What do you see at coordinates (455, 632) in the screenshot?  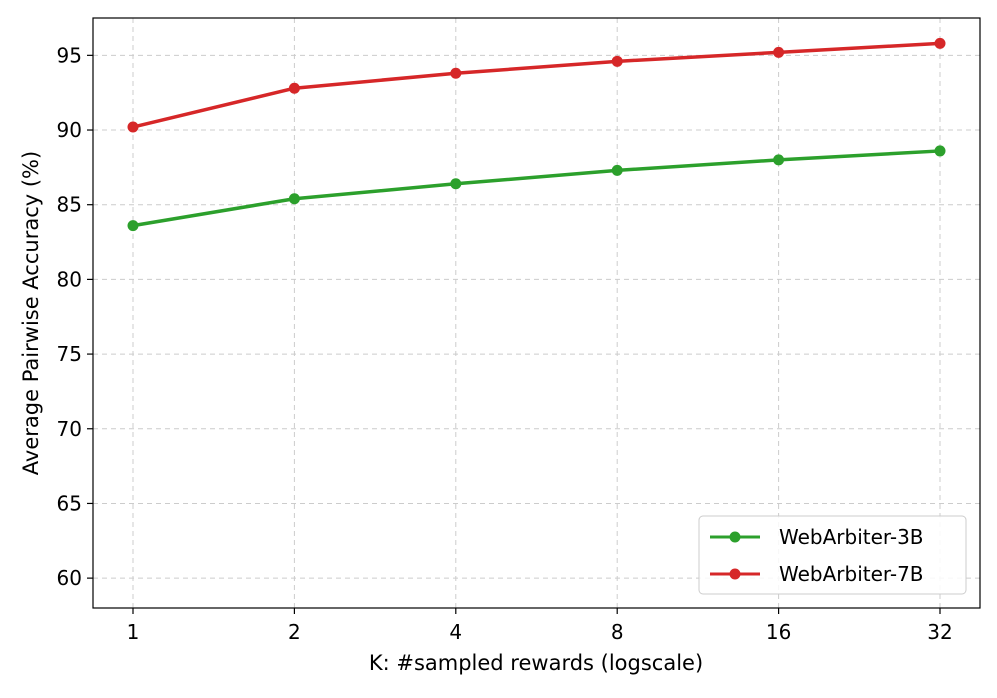 I see `x-tick-label: 4` at bounding box center [455, 632].